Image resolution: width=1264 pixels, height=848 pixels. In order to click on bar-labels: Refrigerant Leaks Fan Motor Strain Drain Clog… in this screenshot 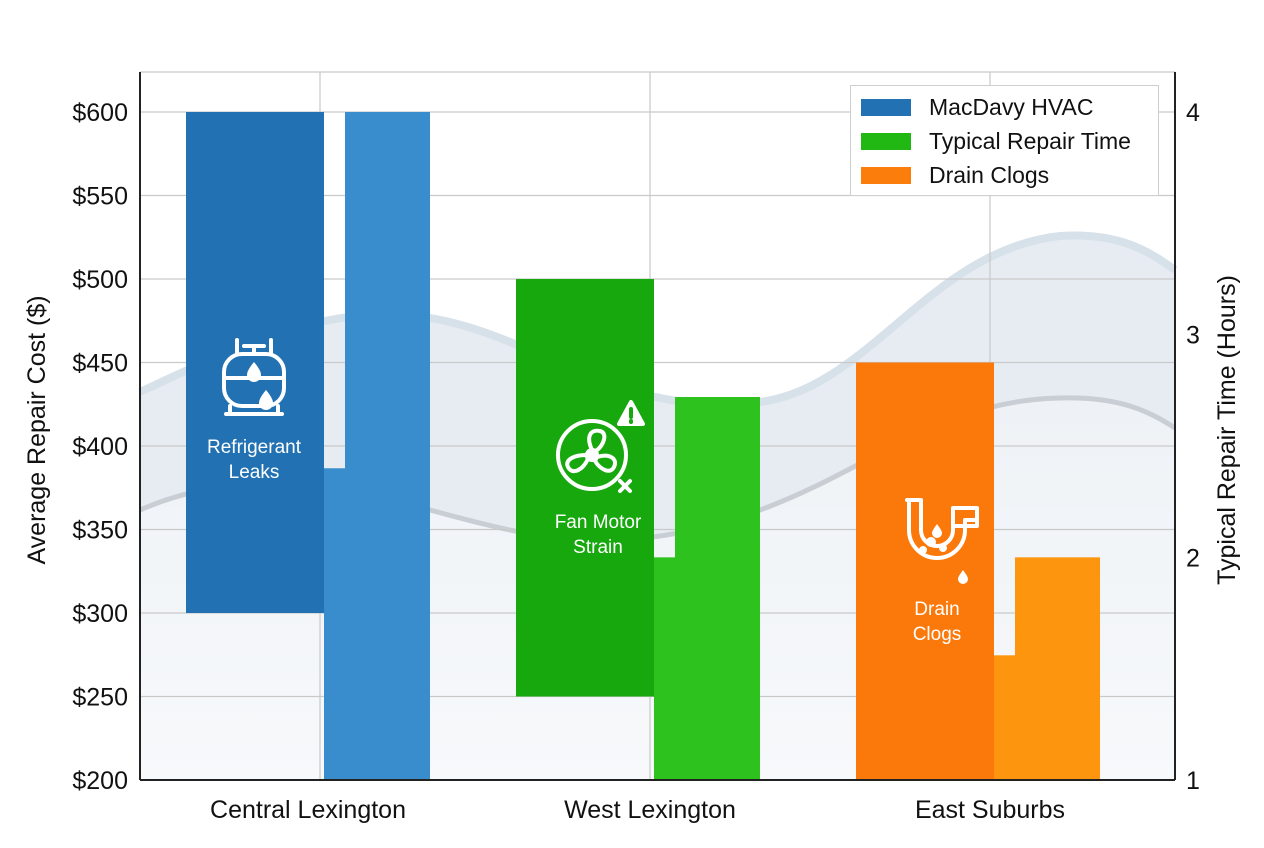, I will do `click(584, 541)`.